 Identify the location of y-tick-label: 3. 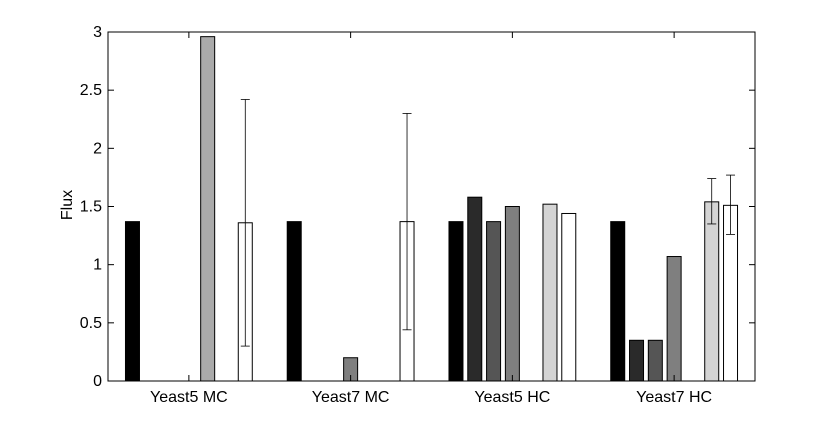
(97, 32).